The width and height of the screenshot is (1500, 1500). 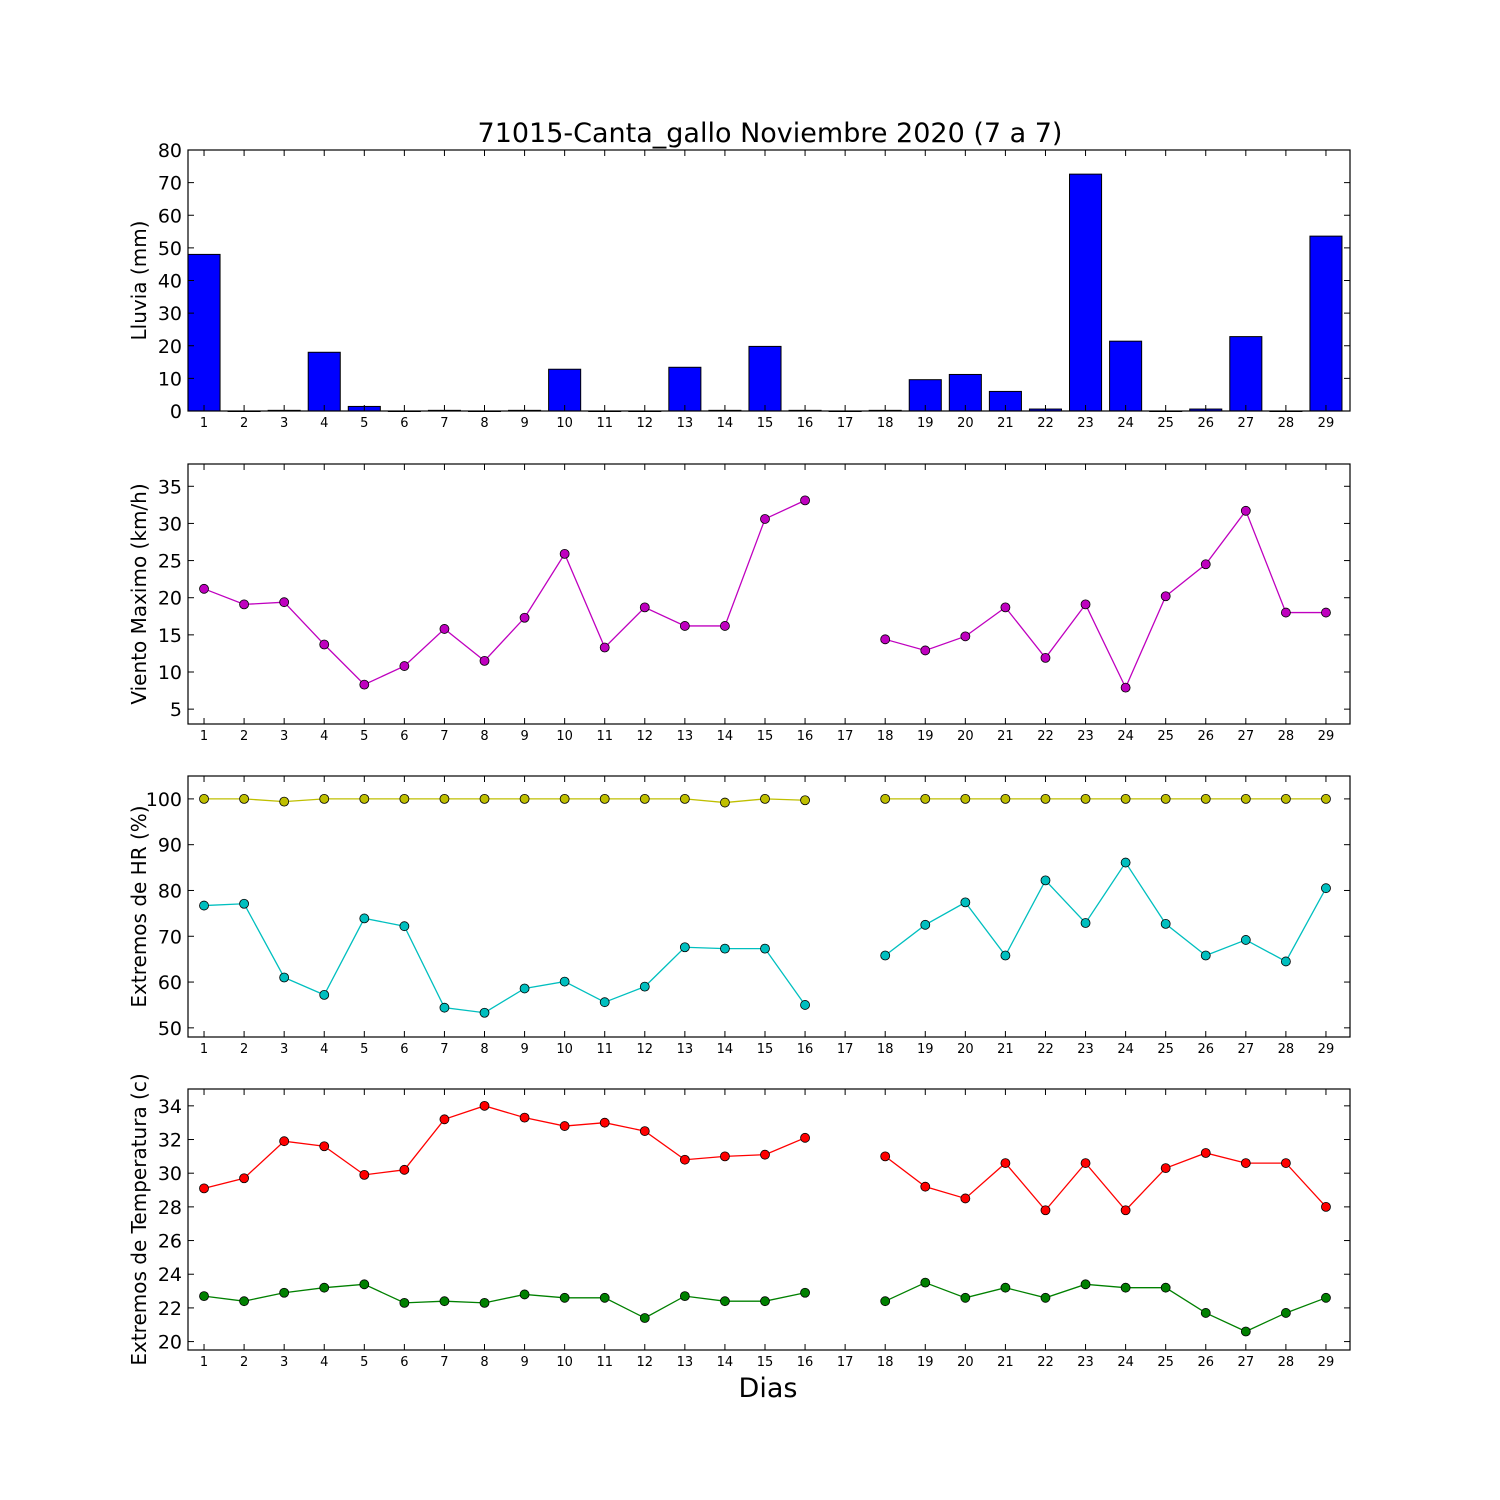 I want to click on x-tick-label: 14, so click(x=725, y=1362).